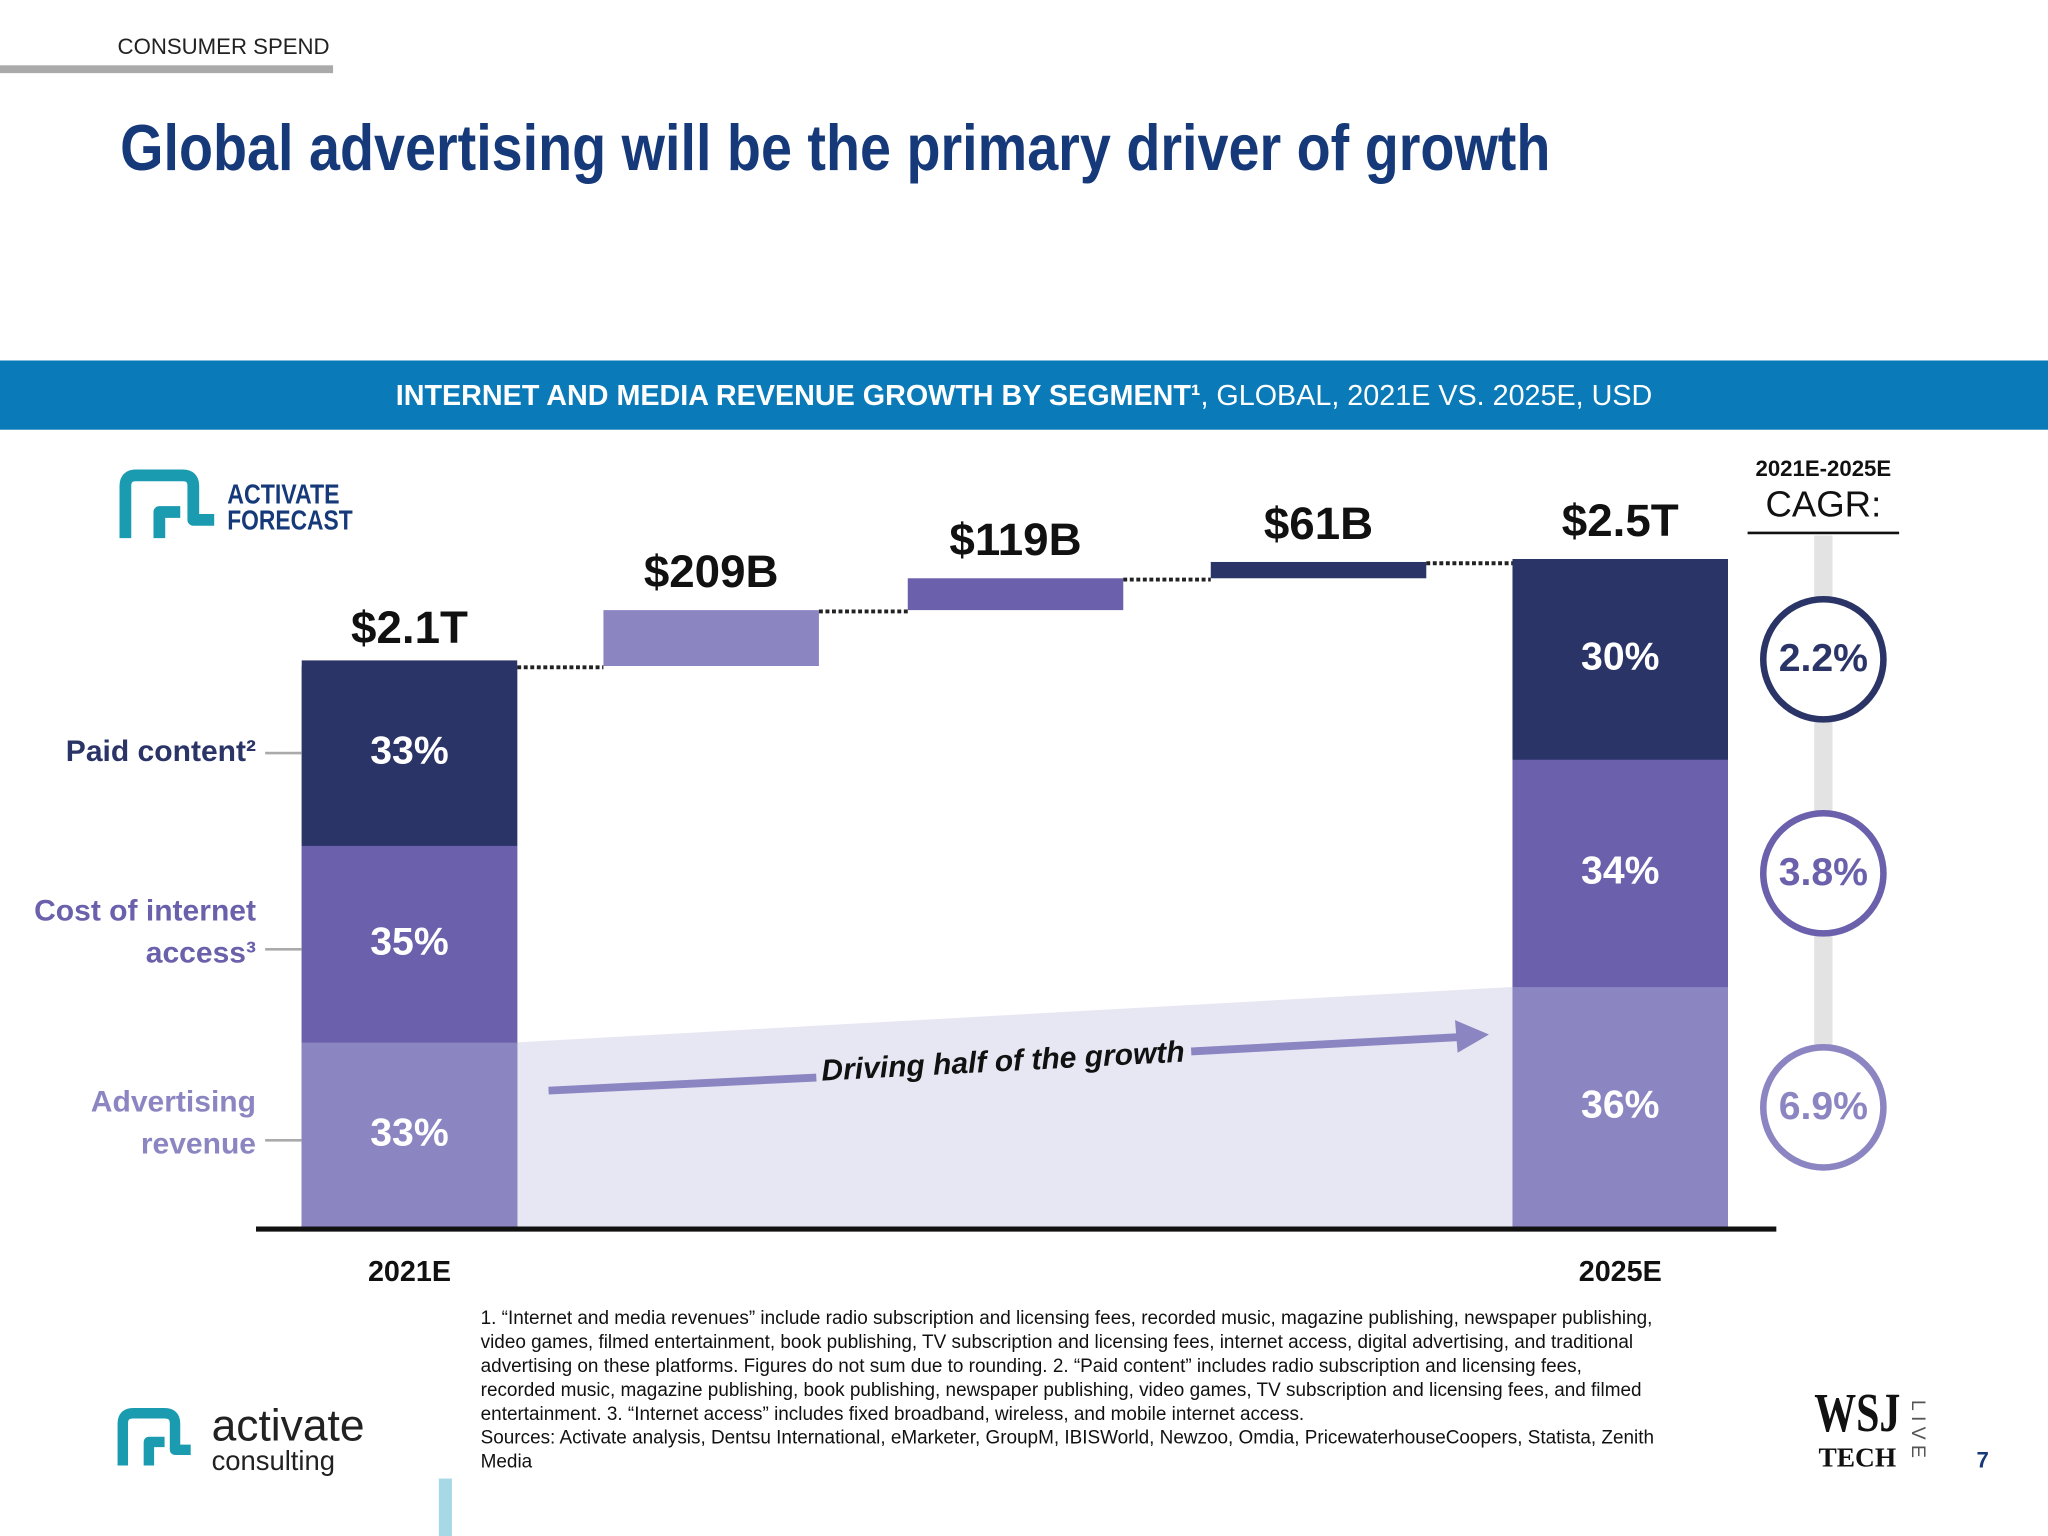 Image resolution: width=2048 pixels, height=1536 pixels. Describe the element at coordinates (224, 46) in the screenshot. I see `section-label: CONSUMER SPEND` at that location.